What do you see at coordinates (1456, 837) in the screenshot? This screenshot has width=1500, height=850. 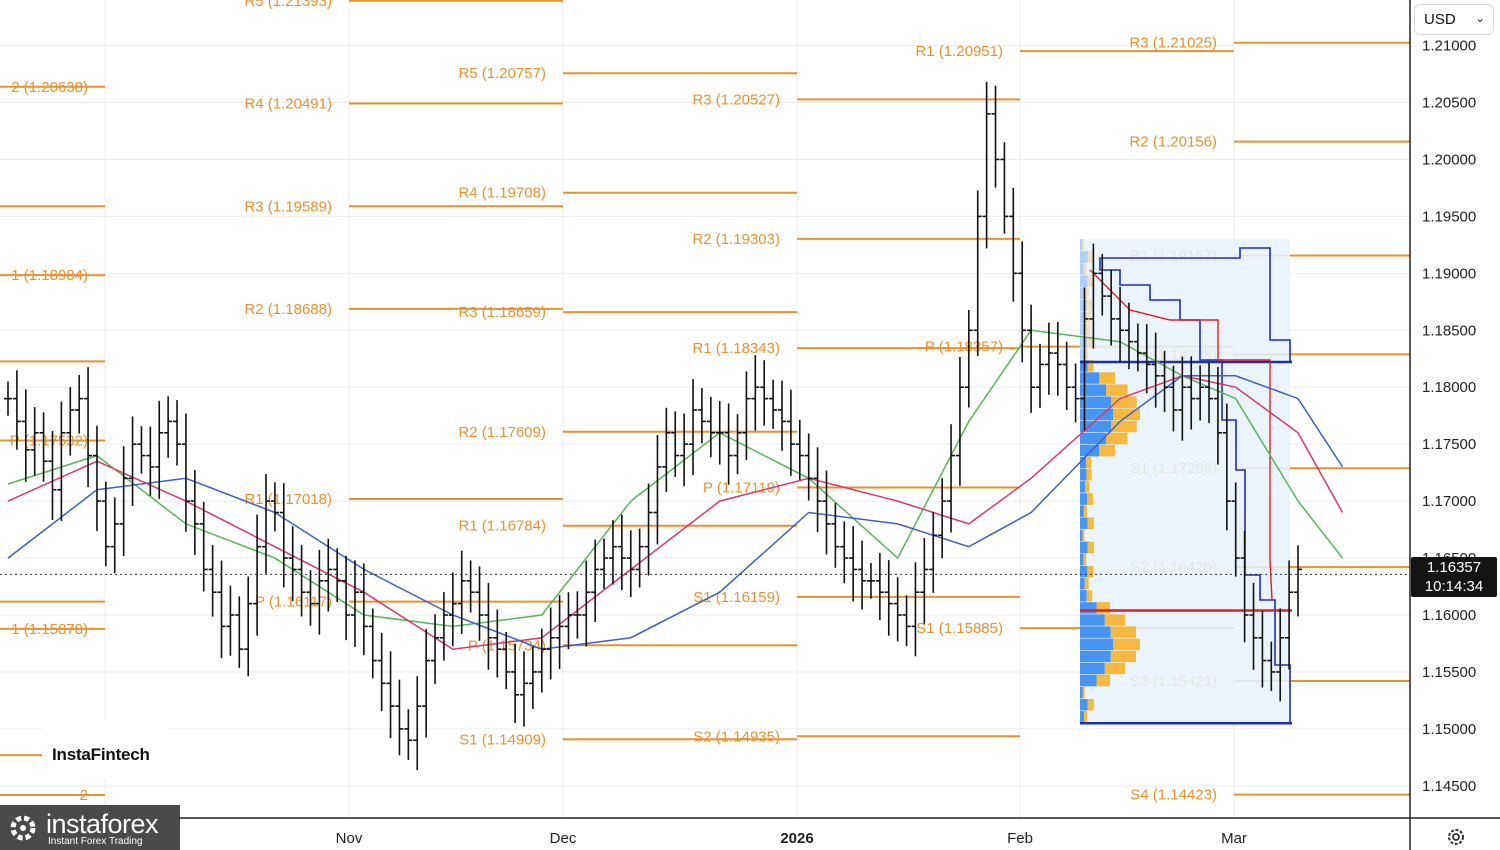 I see `settings-gear-icon` at bounding box center [1456, 837].